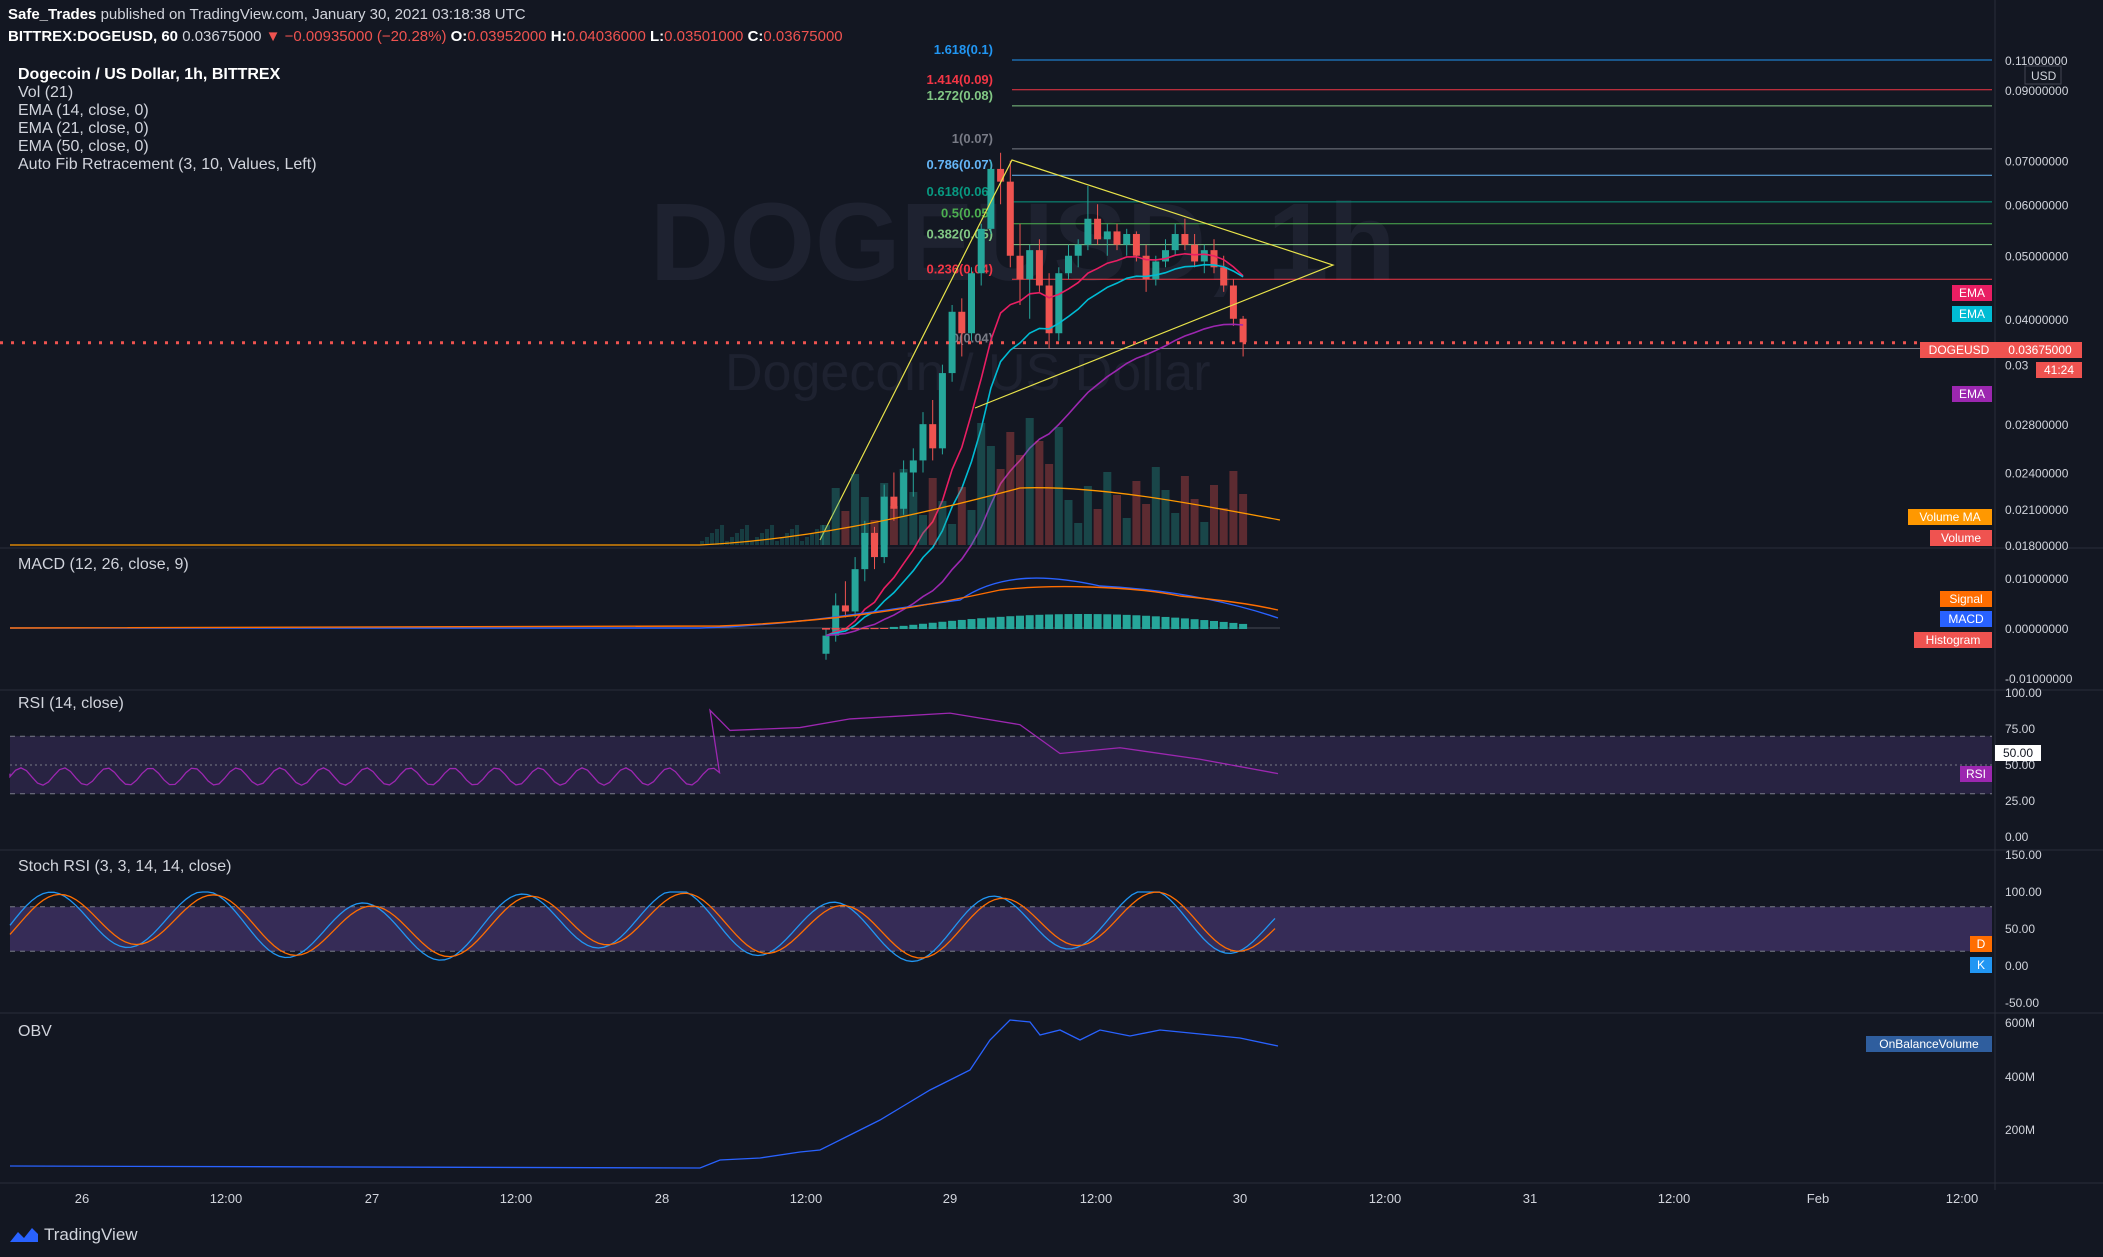  What do you see at coordinates (645, 516) in the screenshot?
I see `volume-ma-line` at bounding box center [645, 516].